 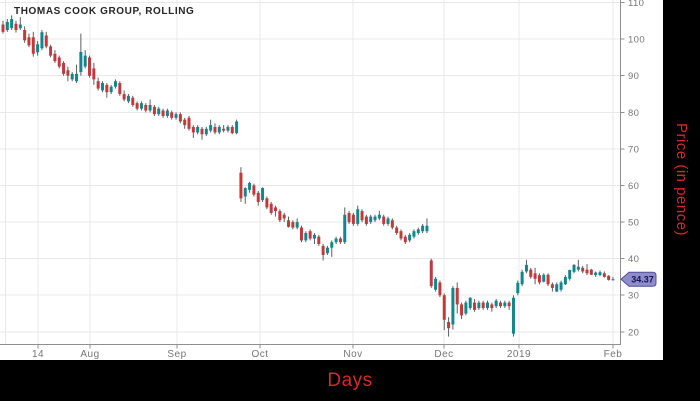 I want to click on y-tick-label: 60, so click(x=633, y=186).